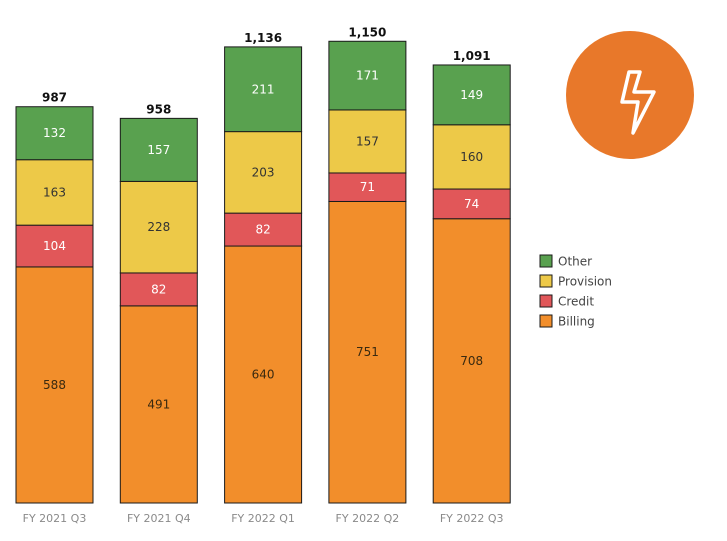  I want to click on data-label-credit-0: 104, so click(54, 246).